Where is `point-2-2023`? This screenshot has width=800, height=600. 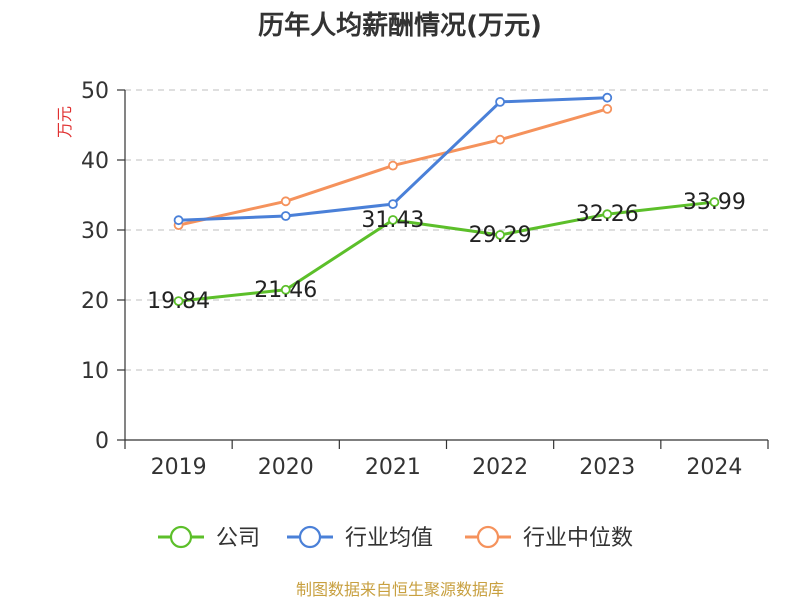 point-2-2023 is located at coordinates (607, 109).